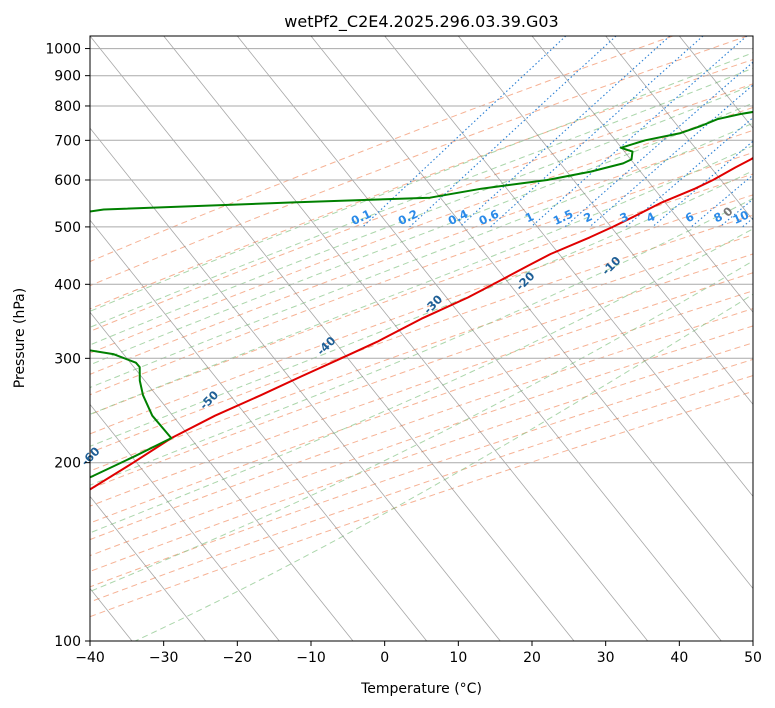  What do you see at coordinates (238, 658) in the screenshot?
I see `x-tick-label: −20` at bounding box center [238, 658].